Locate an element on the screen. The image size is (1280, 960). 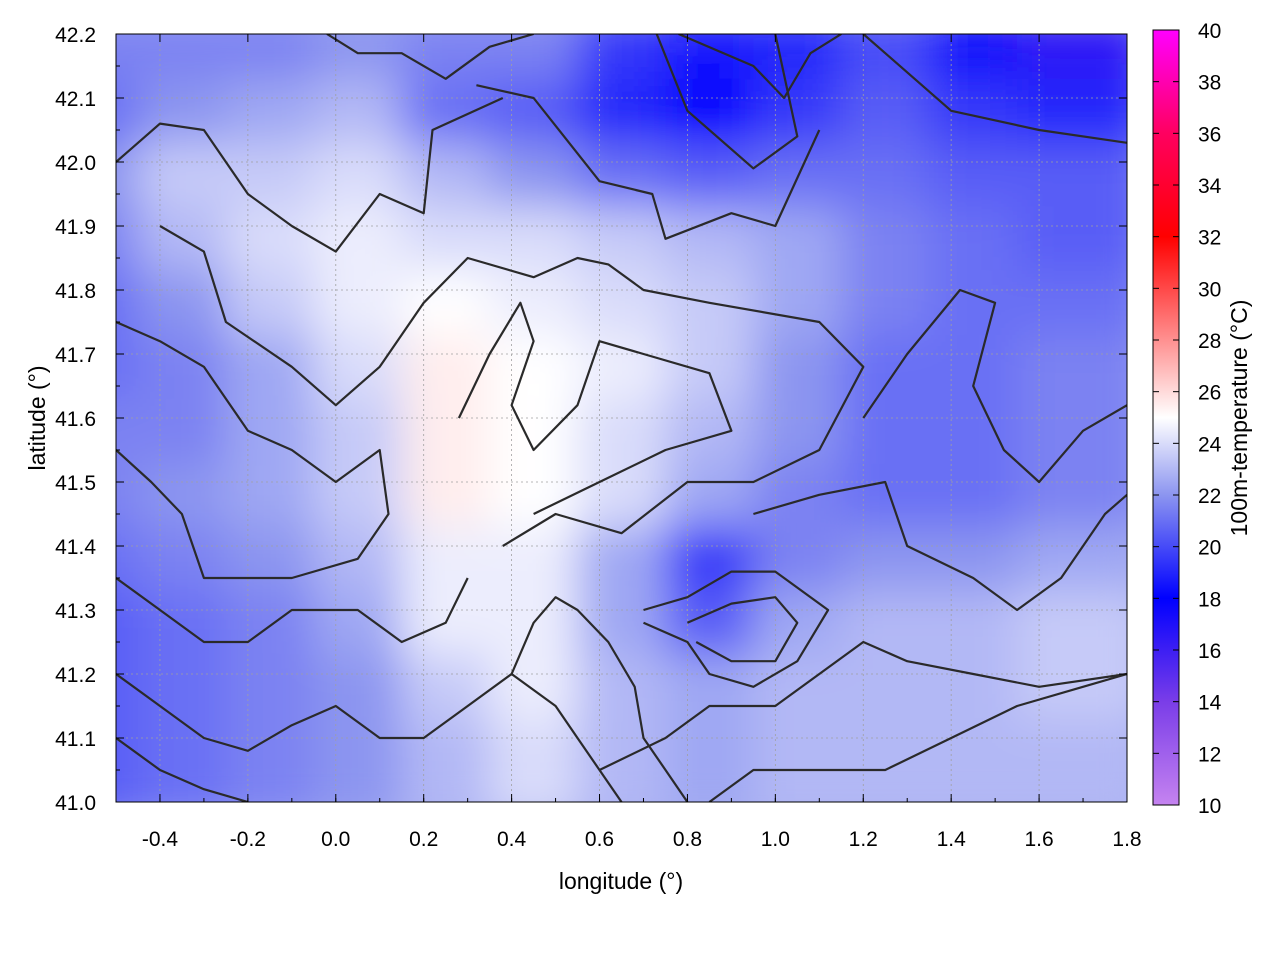
y-axis-label: latitude (°) is located at coordinates (37, 417).